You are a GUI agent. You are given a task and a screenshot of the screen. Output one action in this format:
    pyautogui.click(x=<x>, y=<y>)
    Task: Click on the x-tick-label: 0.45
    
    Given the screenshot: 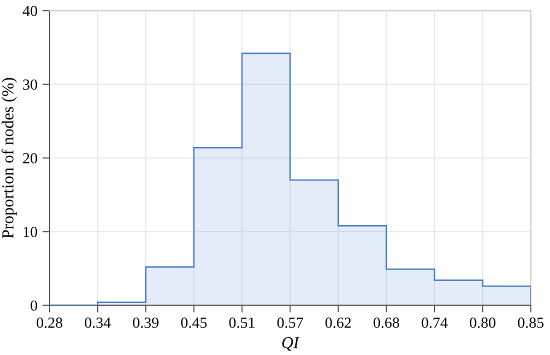 What is the action you would take?
    pyautogui.click(x=194, y=323)
    